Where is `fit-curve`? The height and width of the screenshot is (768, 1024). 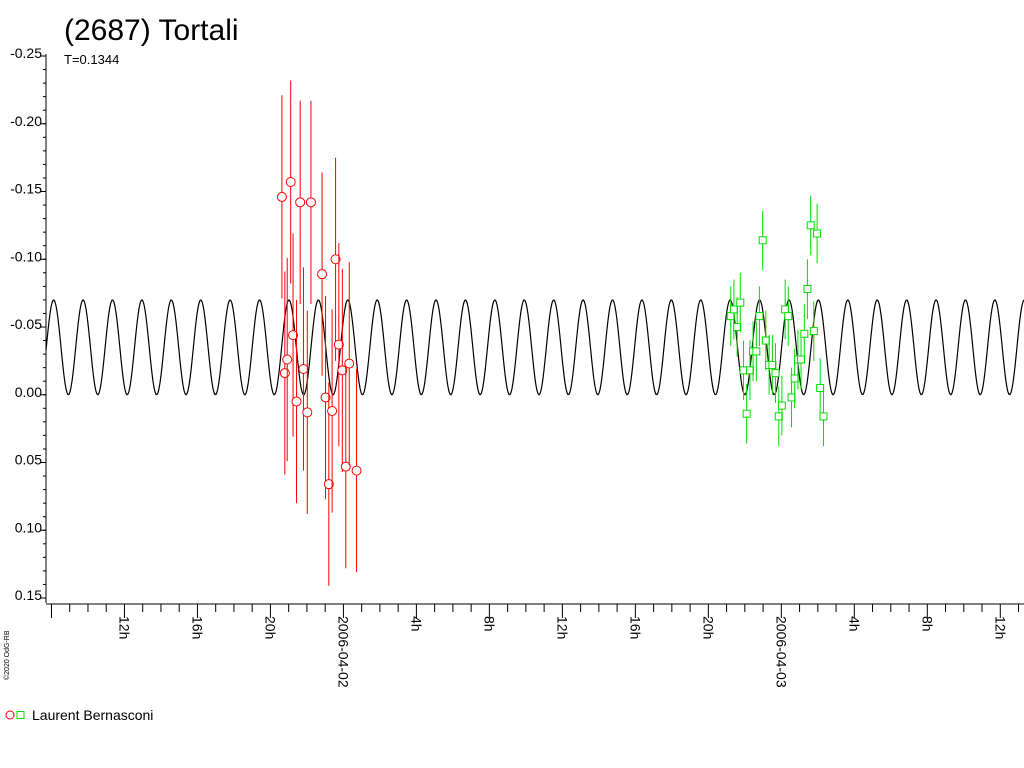
fit-curve is located at coordinates (534, 347).